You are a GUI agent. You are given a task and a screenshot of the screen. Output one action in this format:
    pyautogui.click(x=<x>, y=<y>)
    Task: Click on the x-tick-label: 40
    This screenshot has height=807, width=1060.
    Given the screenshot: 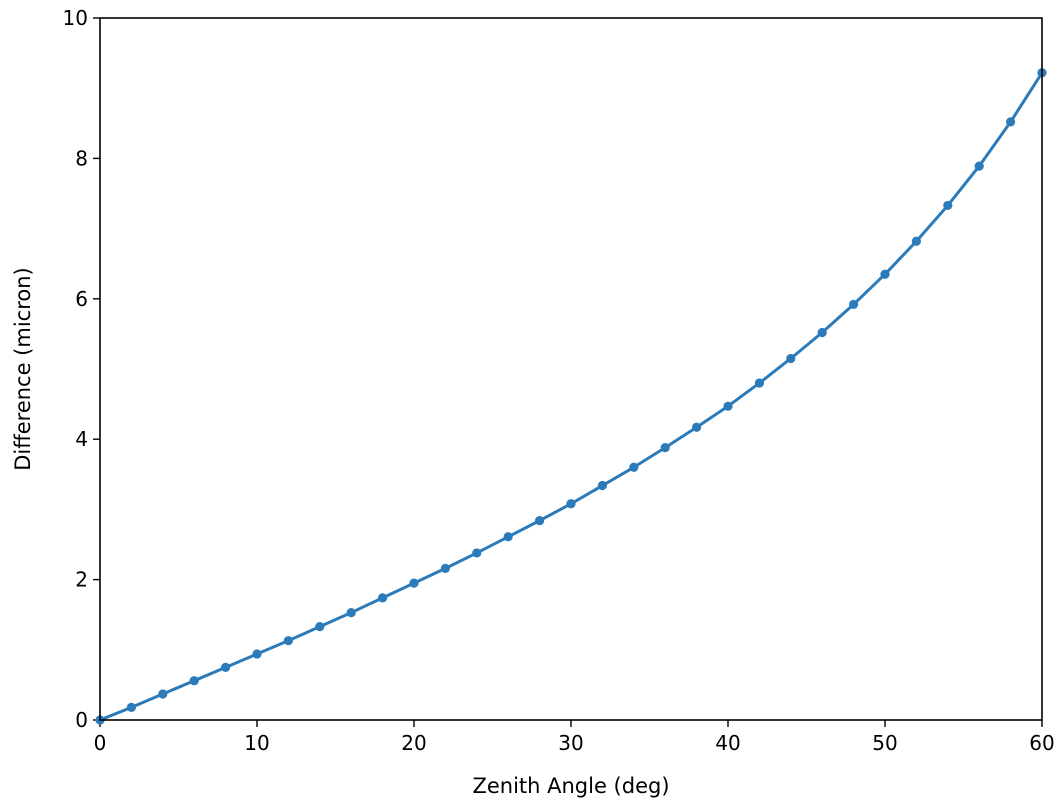 What is the action you would take?
    pyautogui.click(x=727, y=743)
    